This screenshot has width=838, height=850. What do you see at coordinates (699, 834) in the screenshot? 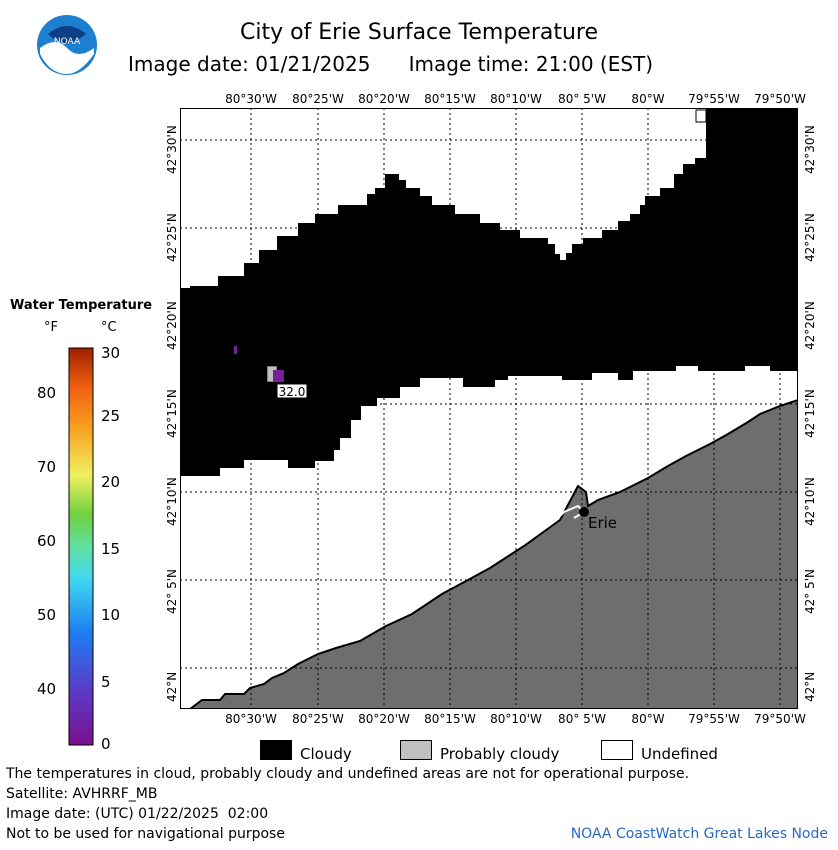
I see `credit-link: NOAA CoastWatch Great Lakes Node` at bounding box center [699, 834].